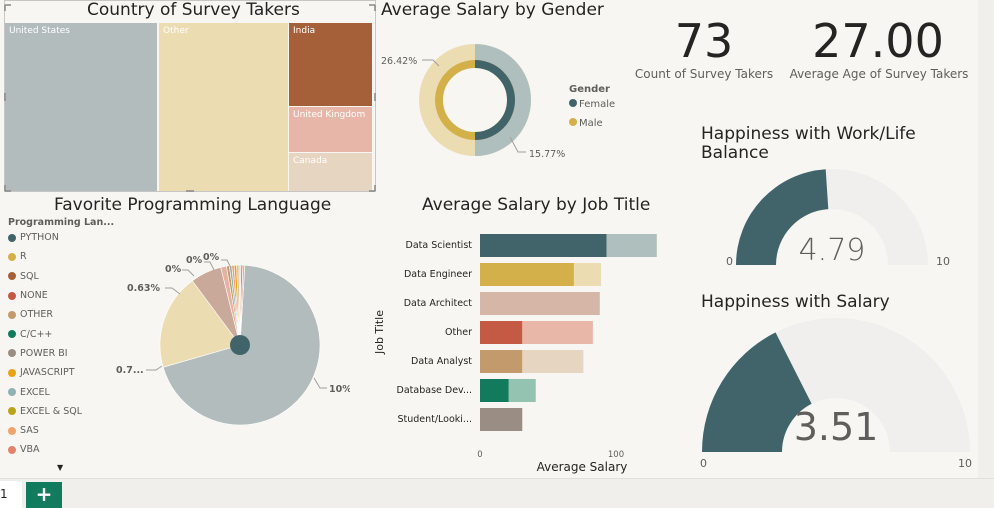 The width and height of the screenshot is (994, 508). What do you see at coordinates (379, 332) in the screenshot?
I see `y-axis-label: Job Title` at bounding box center [379, 332].